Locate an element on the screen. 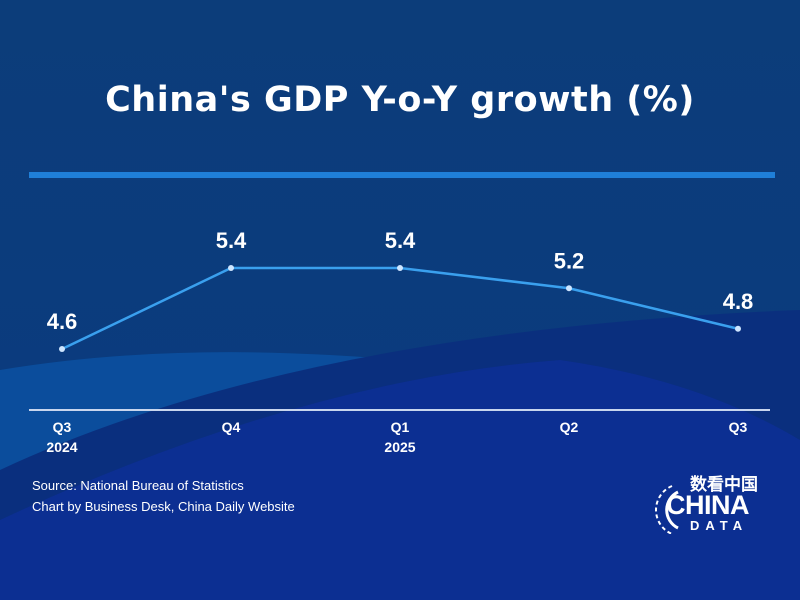 The width and height of the screenshot is (800, 600). source-text: Source: National Bureau of Statistics is located at coordinates (138, 485).